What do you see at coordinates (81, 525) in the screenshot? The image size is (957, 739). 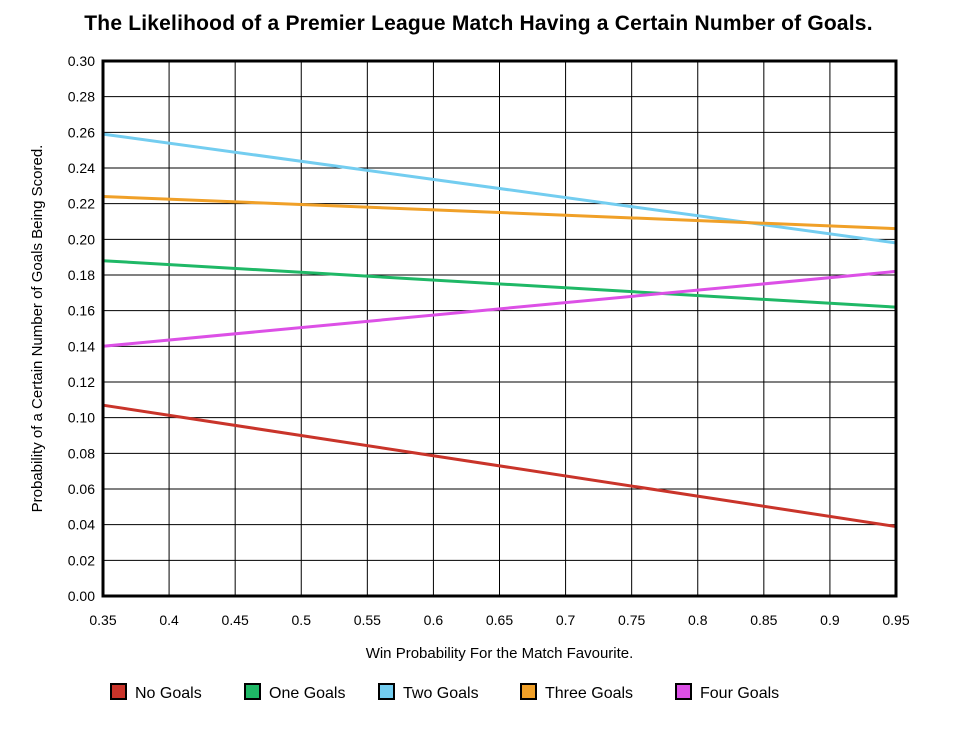 I see `y-tick-label: 0.04` at bounding box center [81, 525].